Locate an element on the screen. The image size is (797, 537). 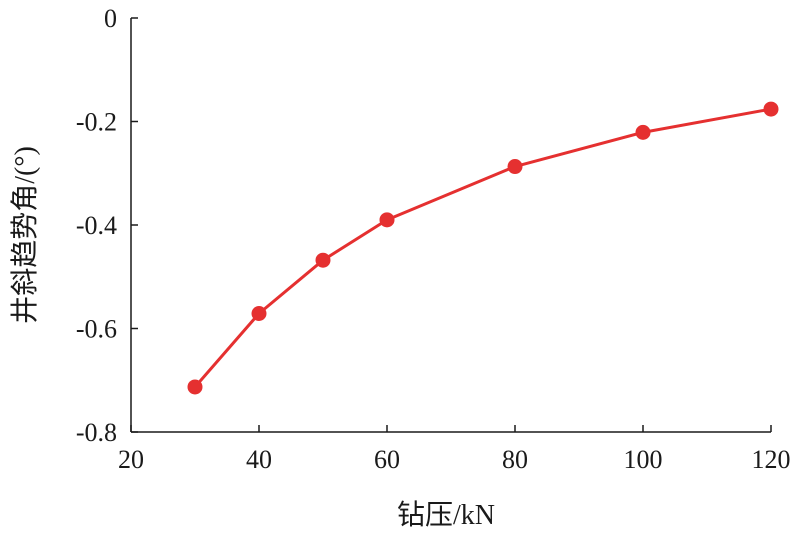
x-tick-label: 100 is located at coordinates (643, 459).